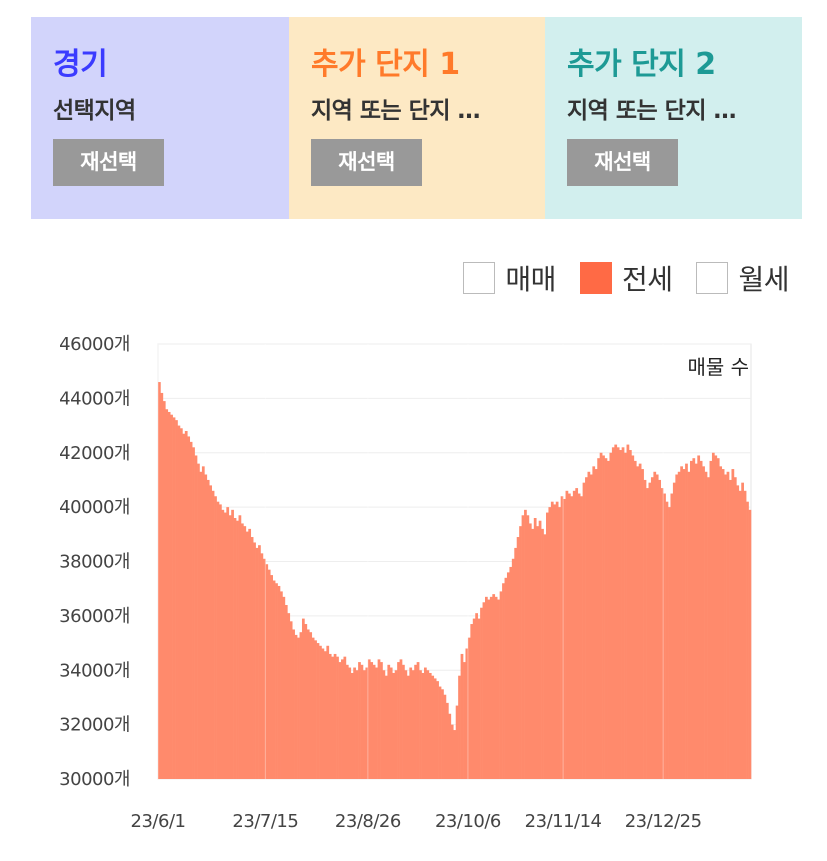  What do you see at coordinates (626, 278) in the screenshot?
I see `legend-jeonse-toggle: 전세` at bounding box center [626, 278].